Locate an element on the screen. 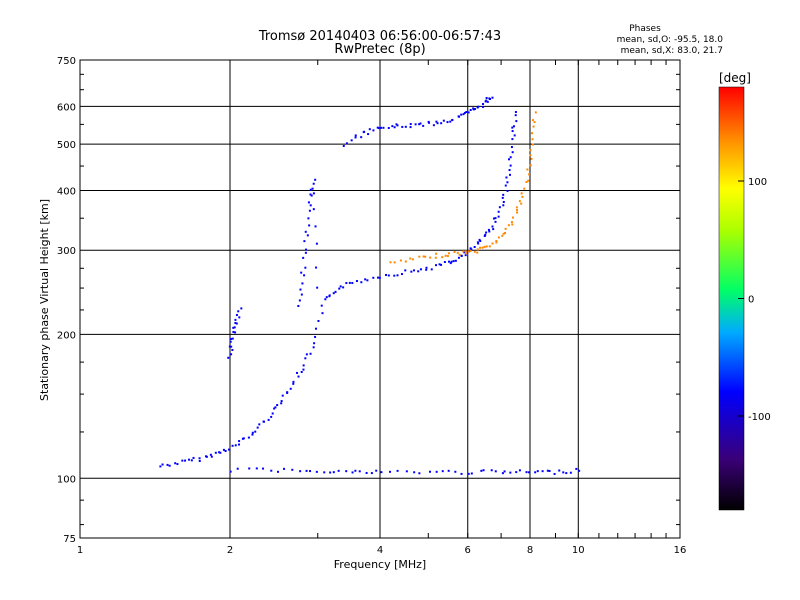 The image size is (800, 600). x-tick-label: 10 is located at coordinates (578, 550).